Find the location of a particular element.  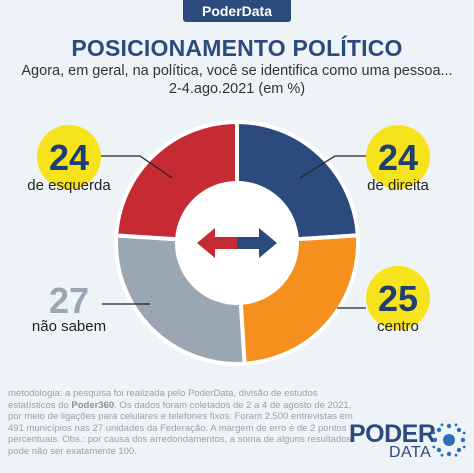

logo-dots-icon is located at coordinates (449, 440).